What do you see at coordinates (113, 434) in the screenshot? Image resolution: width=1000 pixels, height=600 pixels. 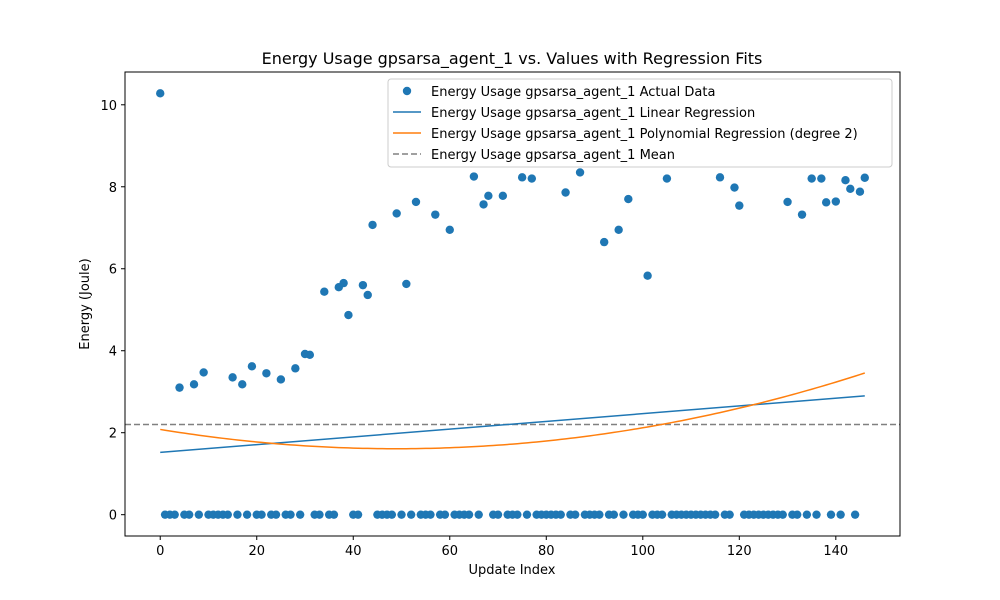 I see `y-tick-label: 2` at bounding box center [113, 434].